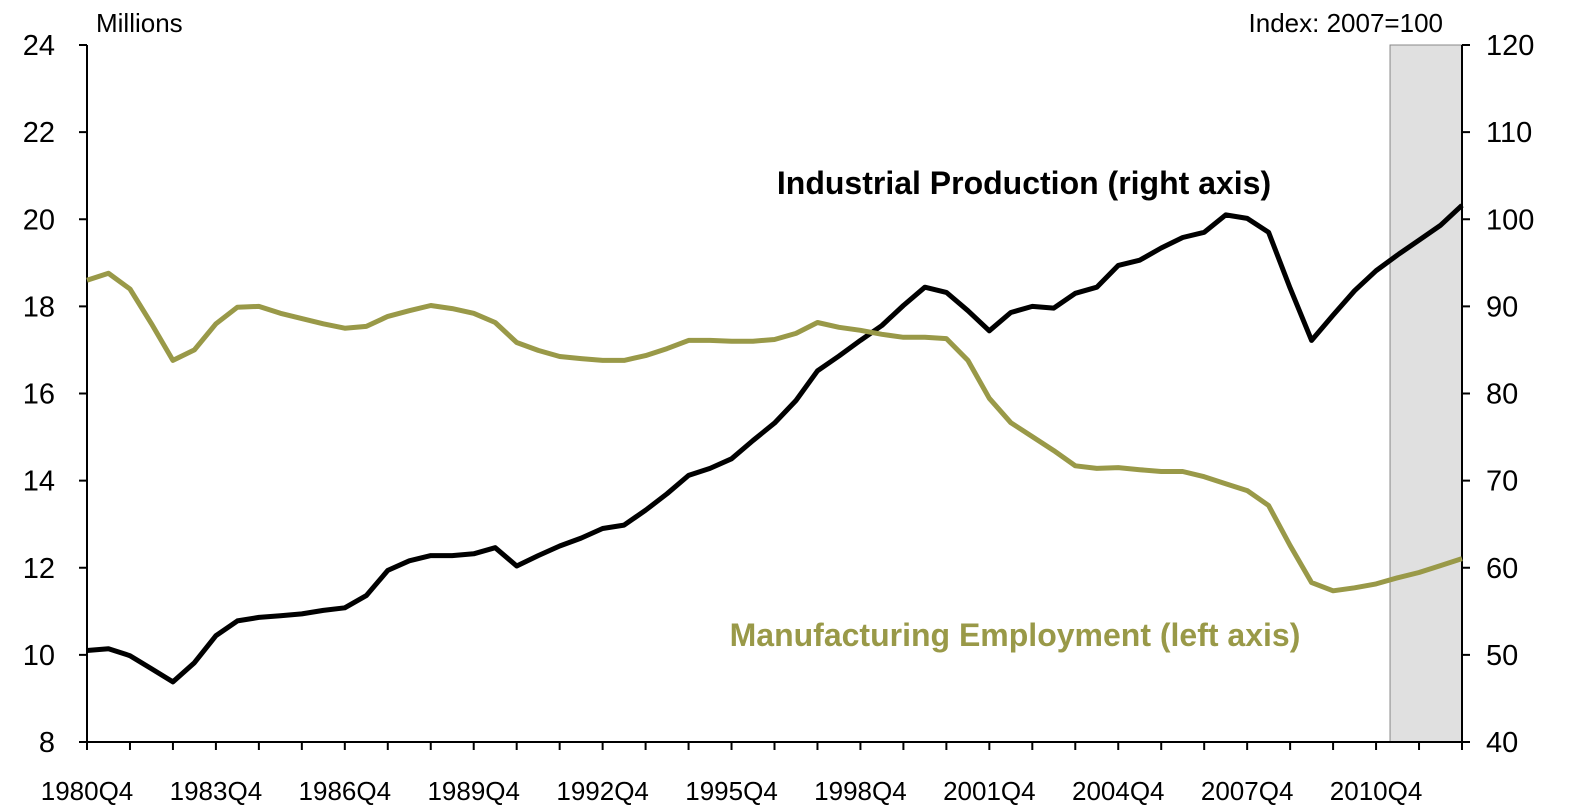 This screenshot has height=811, width=1579. I want to click on y-tick-label: 20, so click(39, 220).